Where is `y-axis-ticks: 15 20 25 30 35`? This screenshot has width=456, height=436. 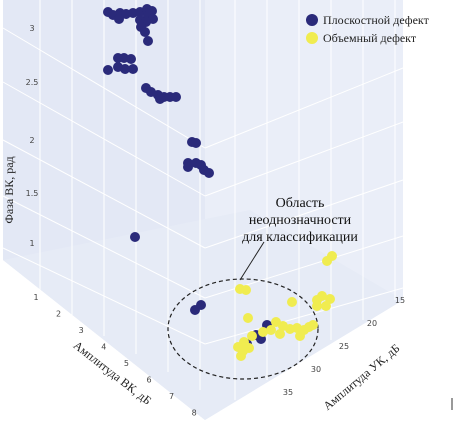 y-axis-ticks: 15 20 25 30 35 is located at coordinates (344, 346).